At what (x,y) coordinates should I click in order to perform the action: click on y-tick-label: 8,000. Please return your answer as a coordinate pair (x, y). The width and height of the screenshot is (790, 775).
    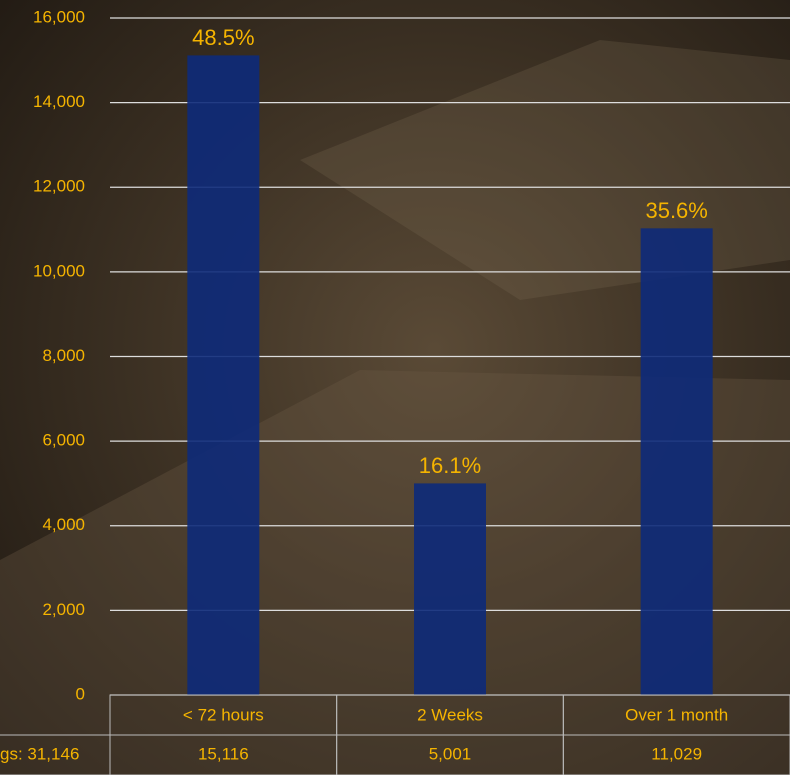
    Looking at the image, I should click on (63, 355).